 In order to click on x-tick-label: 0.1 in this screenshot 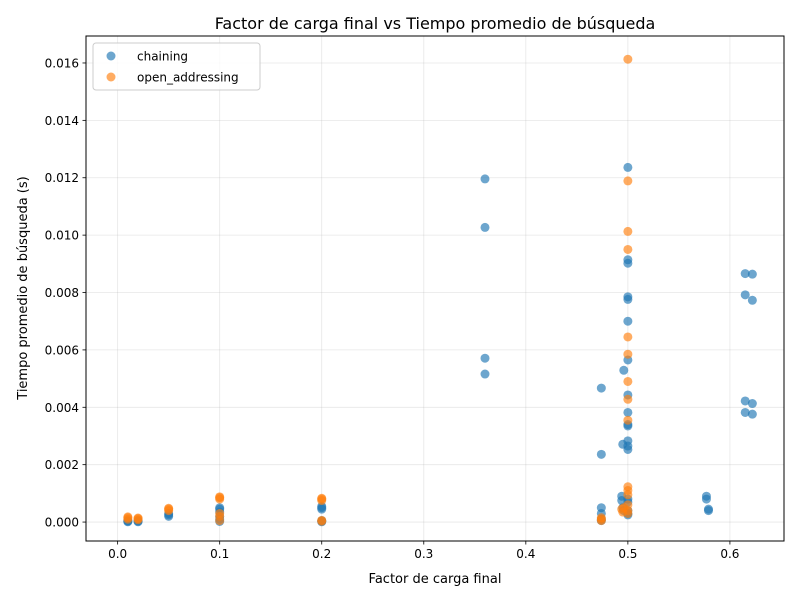, I will do `click(219, 554)`.